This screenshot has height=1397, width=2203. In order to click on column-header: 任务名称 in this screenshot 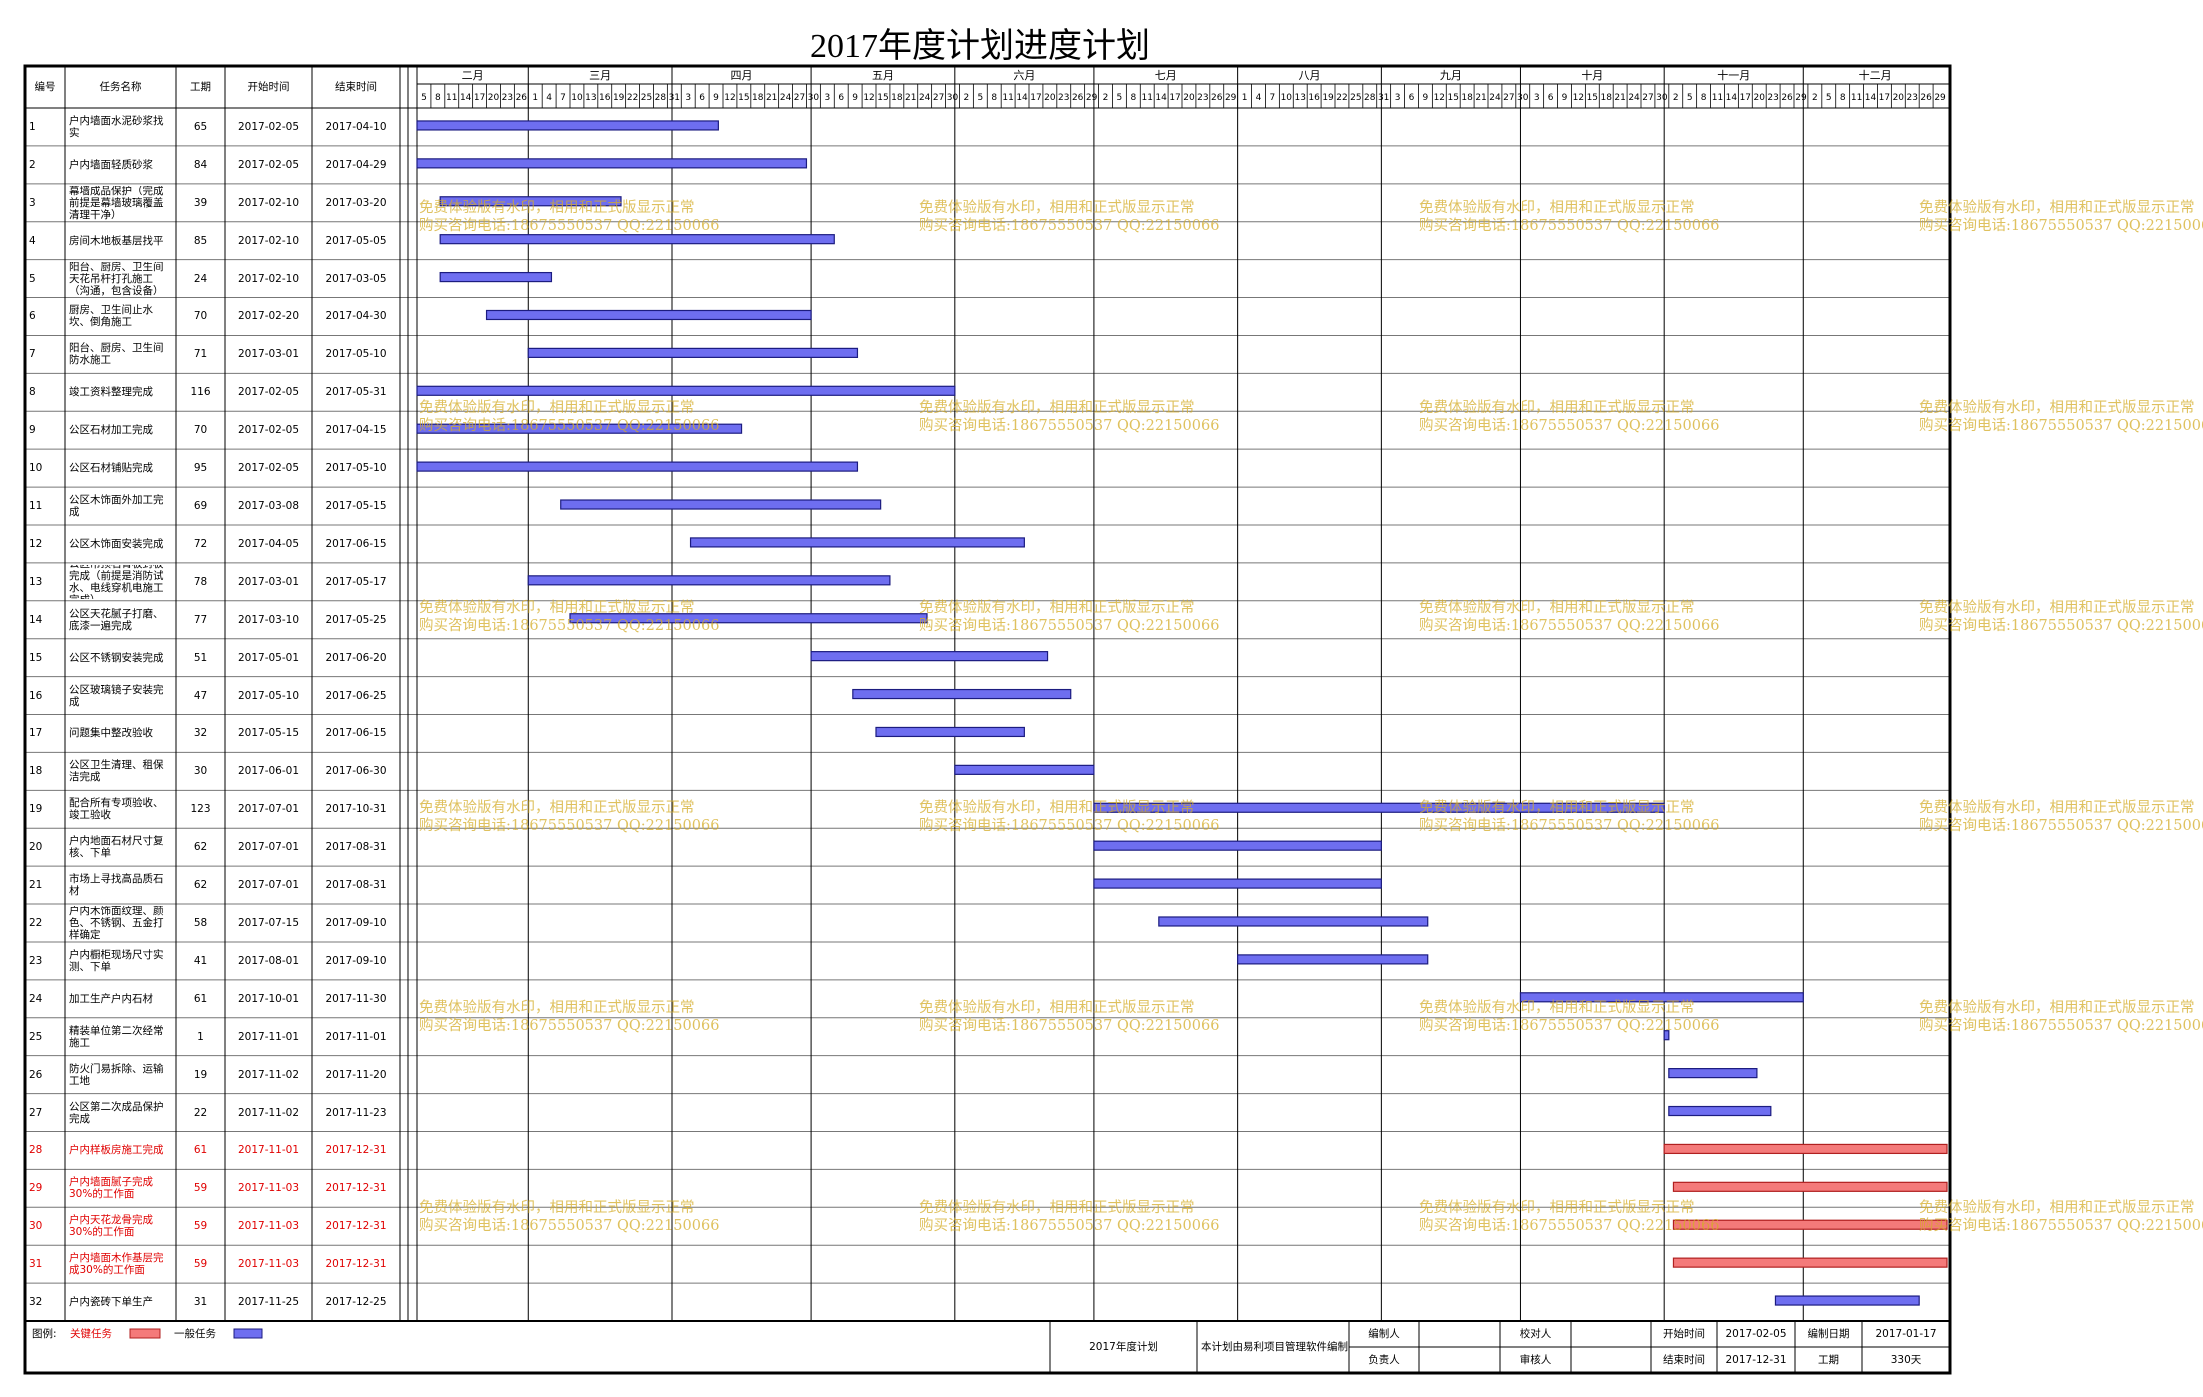, I will do `click(120, 87)`.